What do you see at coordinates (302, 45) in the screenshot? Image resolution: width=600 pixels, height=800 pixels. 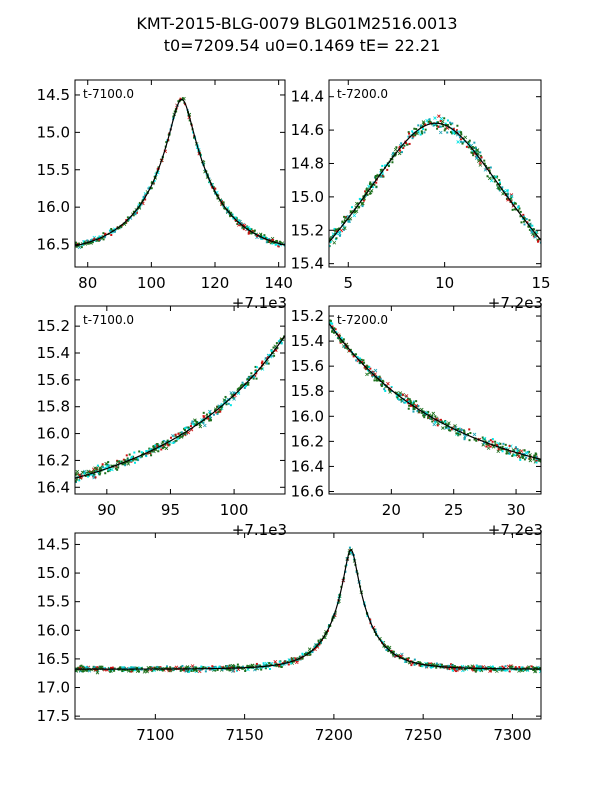 I see `figure-title-line2: t0=7209.54 u0=0.1469 tE= 22.21` at bounding box center [302, 45].